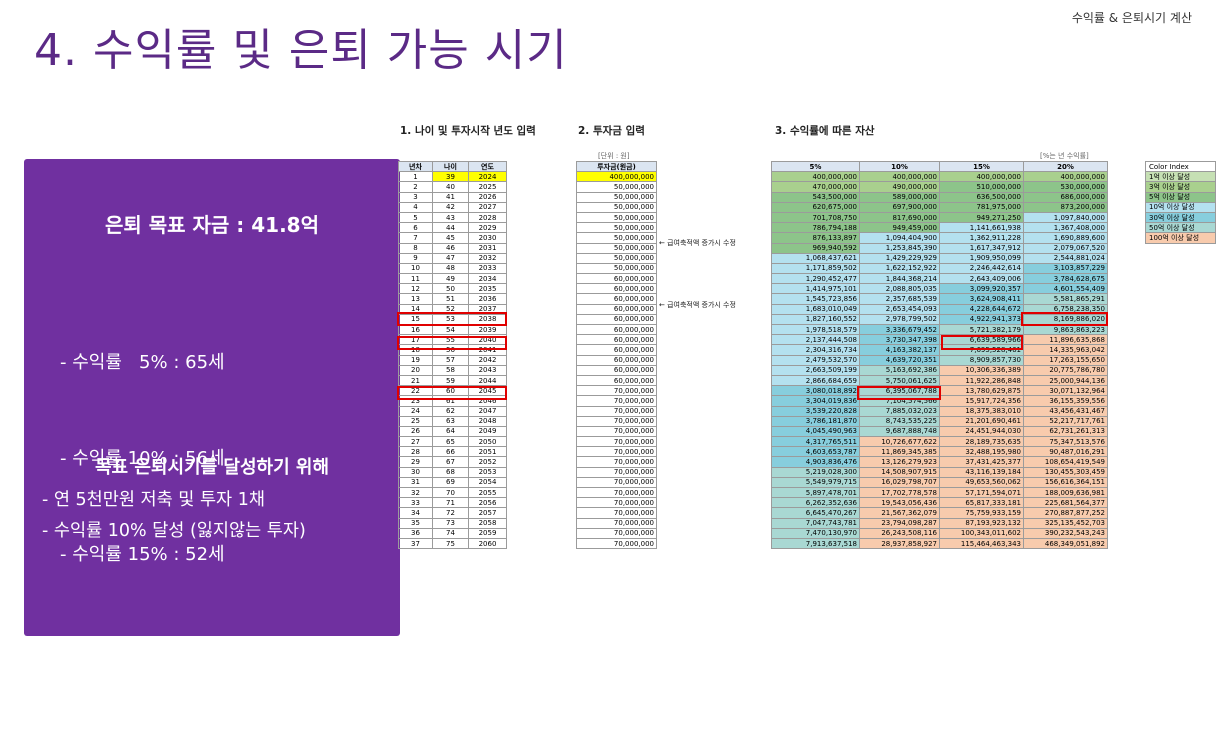  Describe the element at coordinates (899, 421) in the screenshot. I see `asset-cell: 8,743,535,225` at that location.